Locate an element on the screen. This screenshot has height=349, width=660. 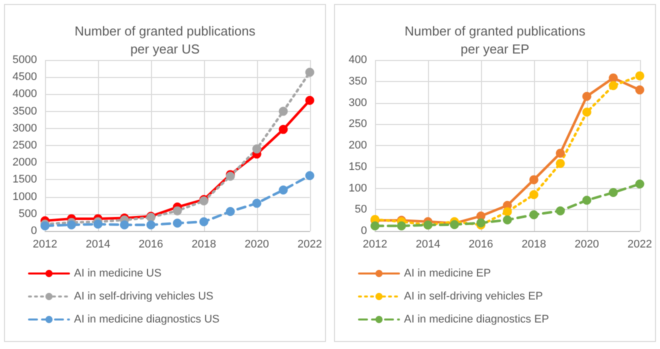
y-tick-label: 350 is located at coordinates (357, 81).